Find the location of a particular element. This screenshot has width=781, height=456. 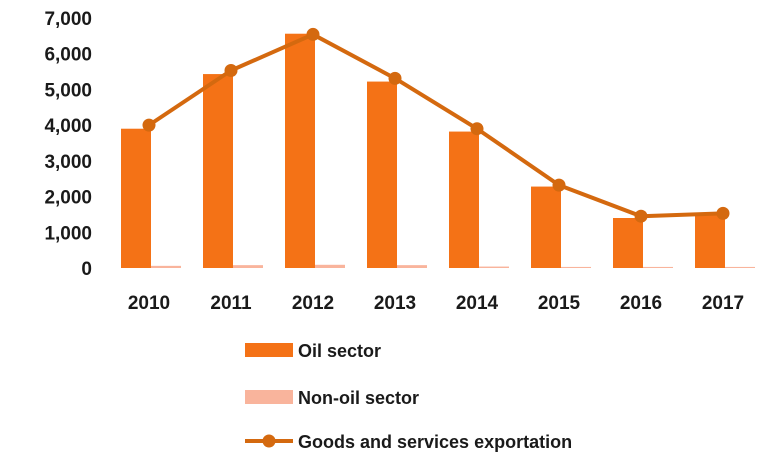

x-tick-label: 2011 is located at coordinates (231, 303).